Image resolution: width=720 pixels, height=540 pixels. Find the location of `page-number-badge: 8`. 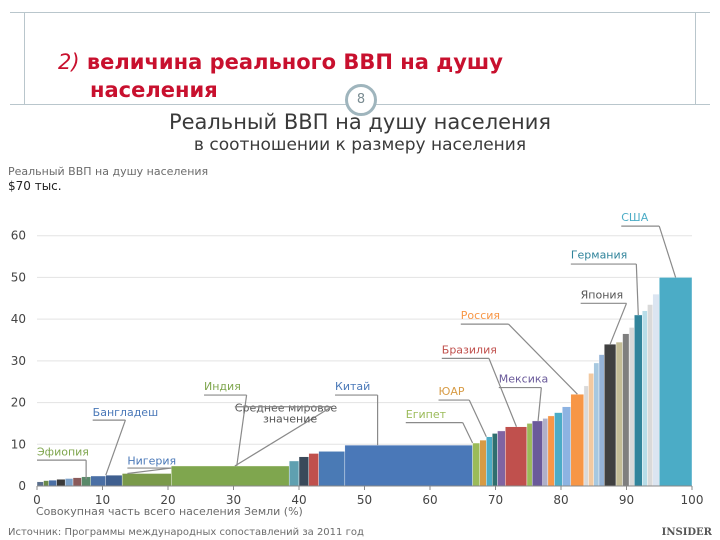

page-number-badge: 8 is located at coordinates (361, 100).